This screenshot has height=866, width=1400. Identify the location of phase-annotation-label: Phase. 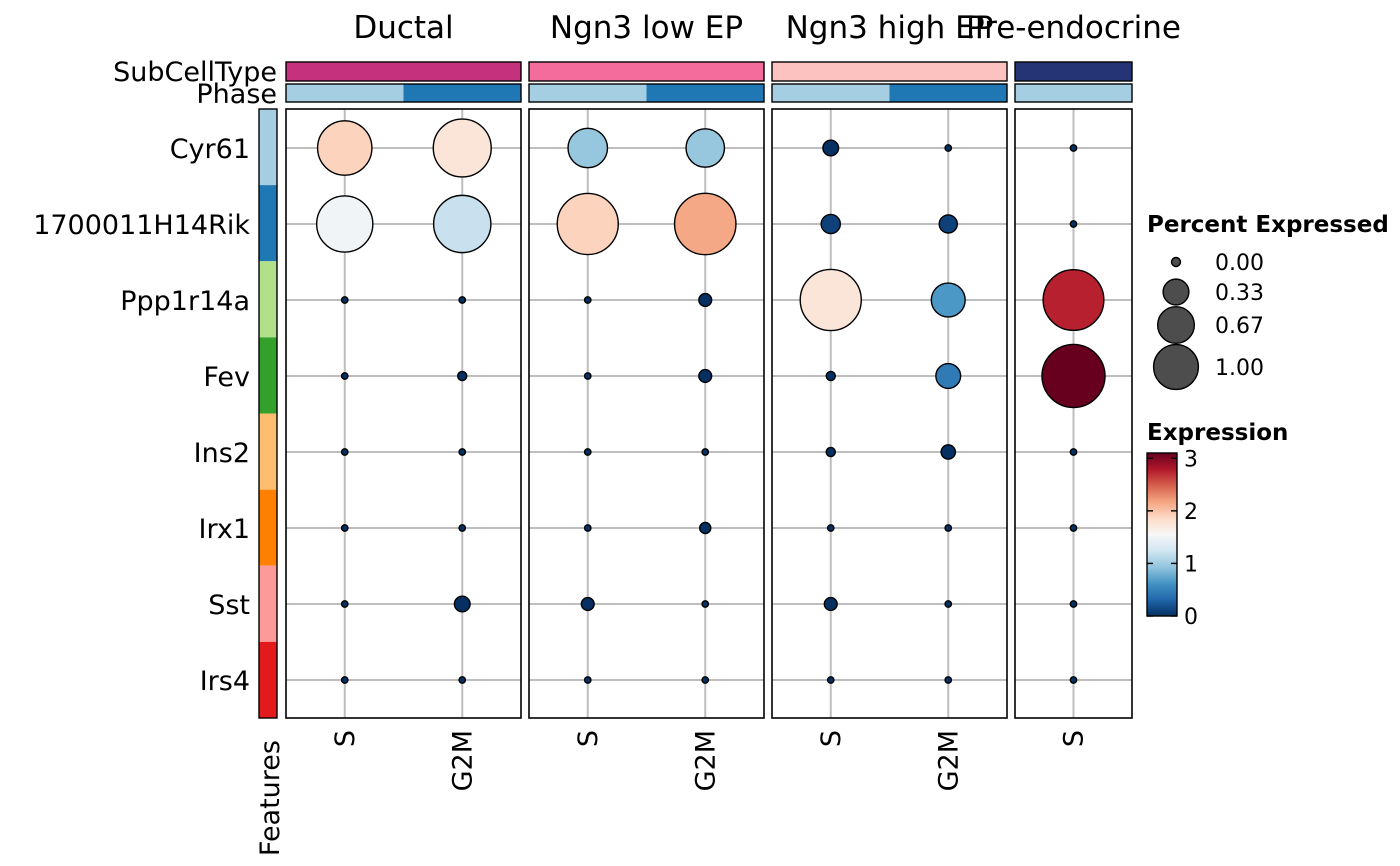
(236, 94).